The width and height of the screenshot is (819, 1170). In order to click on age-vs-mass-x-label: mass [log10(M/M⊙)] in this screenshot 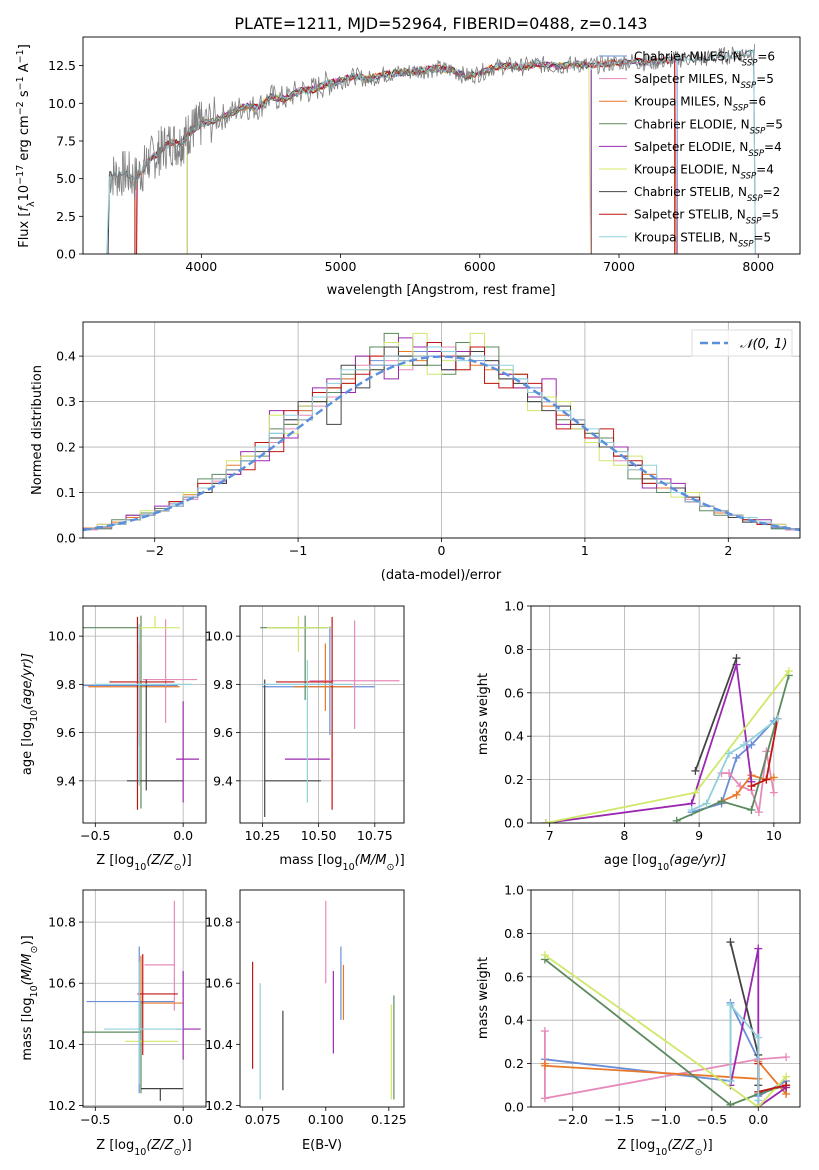, I will do `click(341, 863)`.